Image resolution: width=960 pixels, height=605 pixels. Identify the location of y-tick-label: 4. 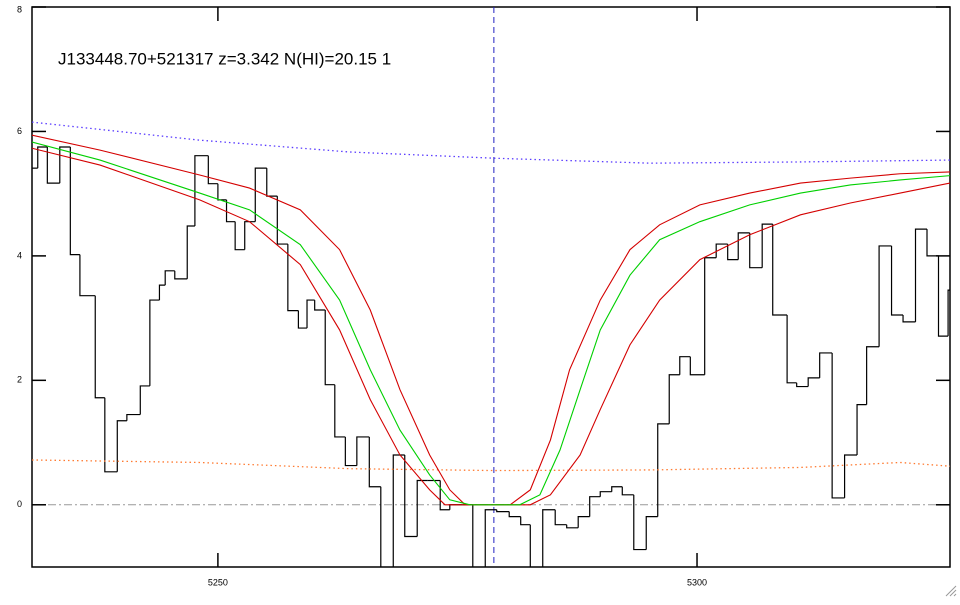
(19, 255).